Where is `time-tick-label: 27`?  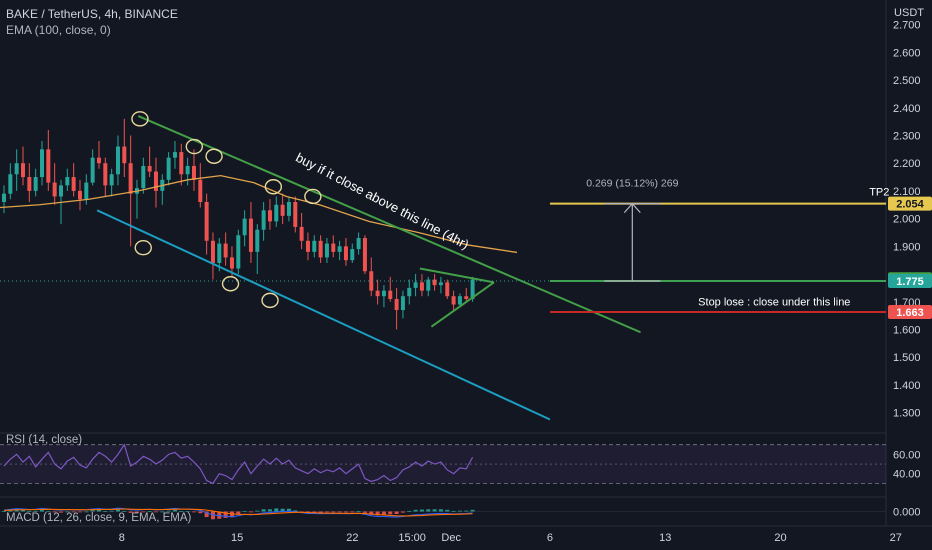
time-tick-label: 27 is located at coordinates (896, 538).